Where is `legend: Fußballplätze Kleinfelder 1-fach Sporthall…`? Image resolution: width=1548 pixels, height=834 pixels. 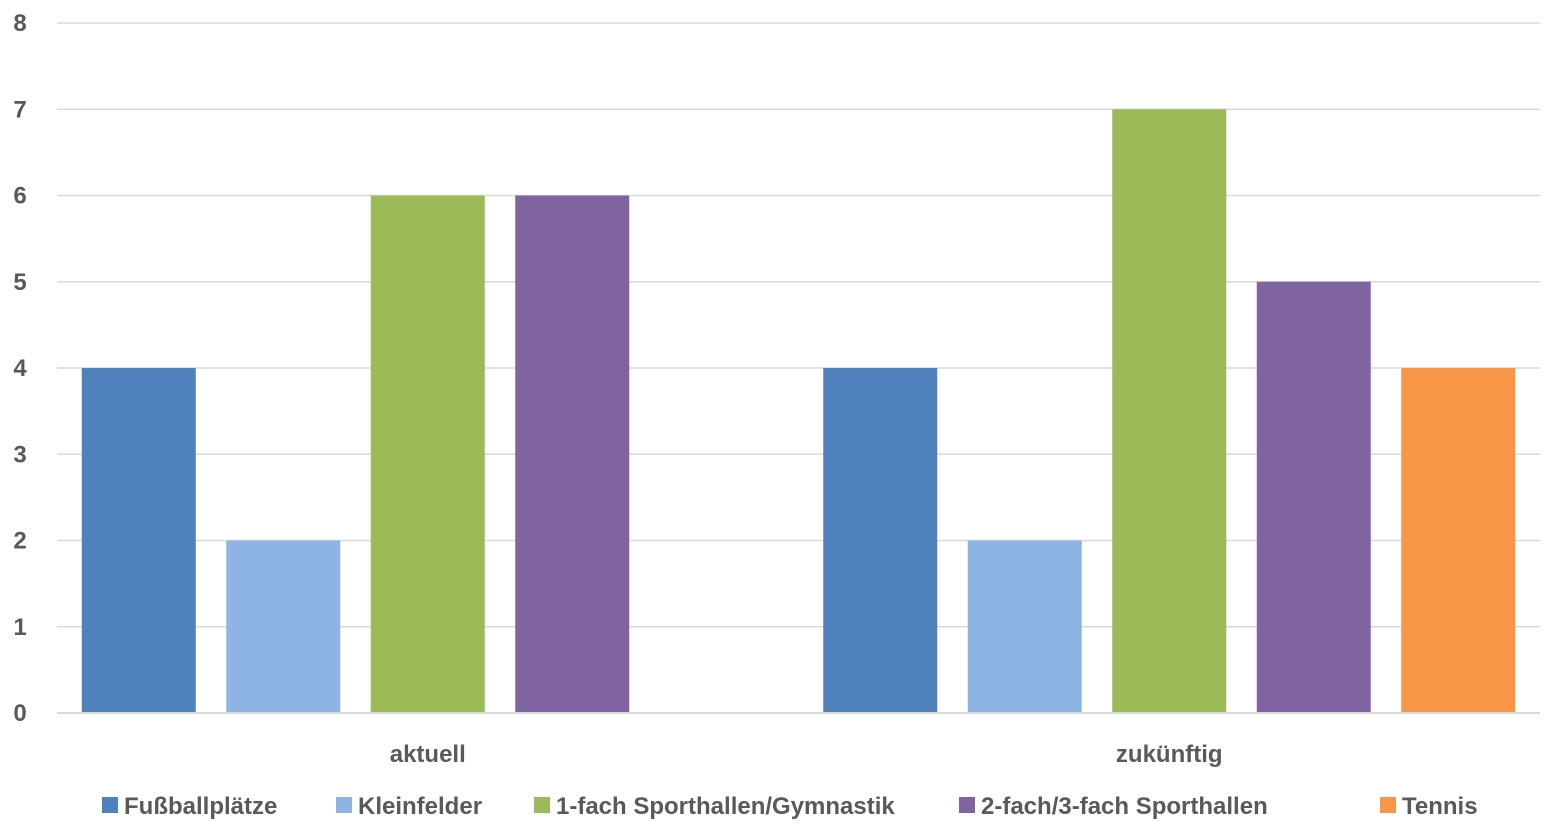 legend: Fußballplätze Kleinfelder 1-fach Sporthall… is located at coordinates (790, 806).